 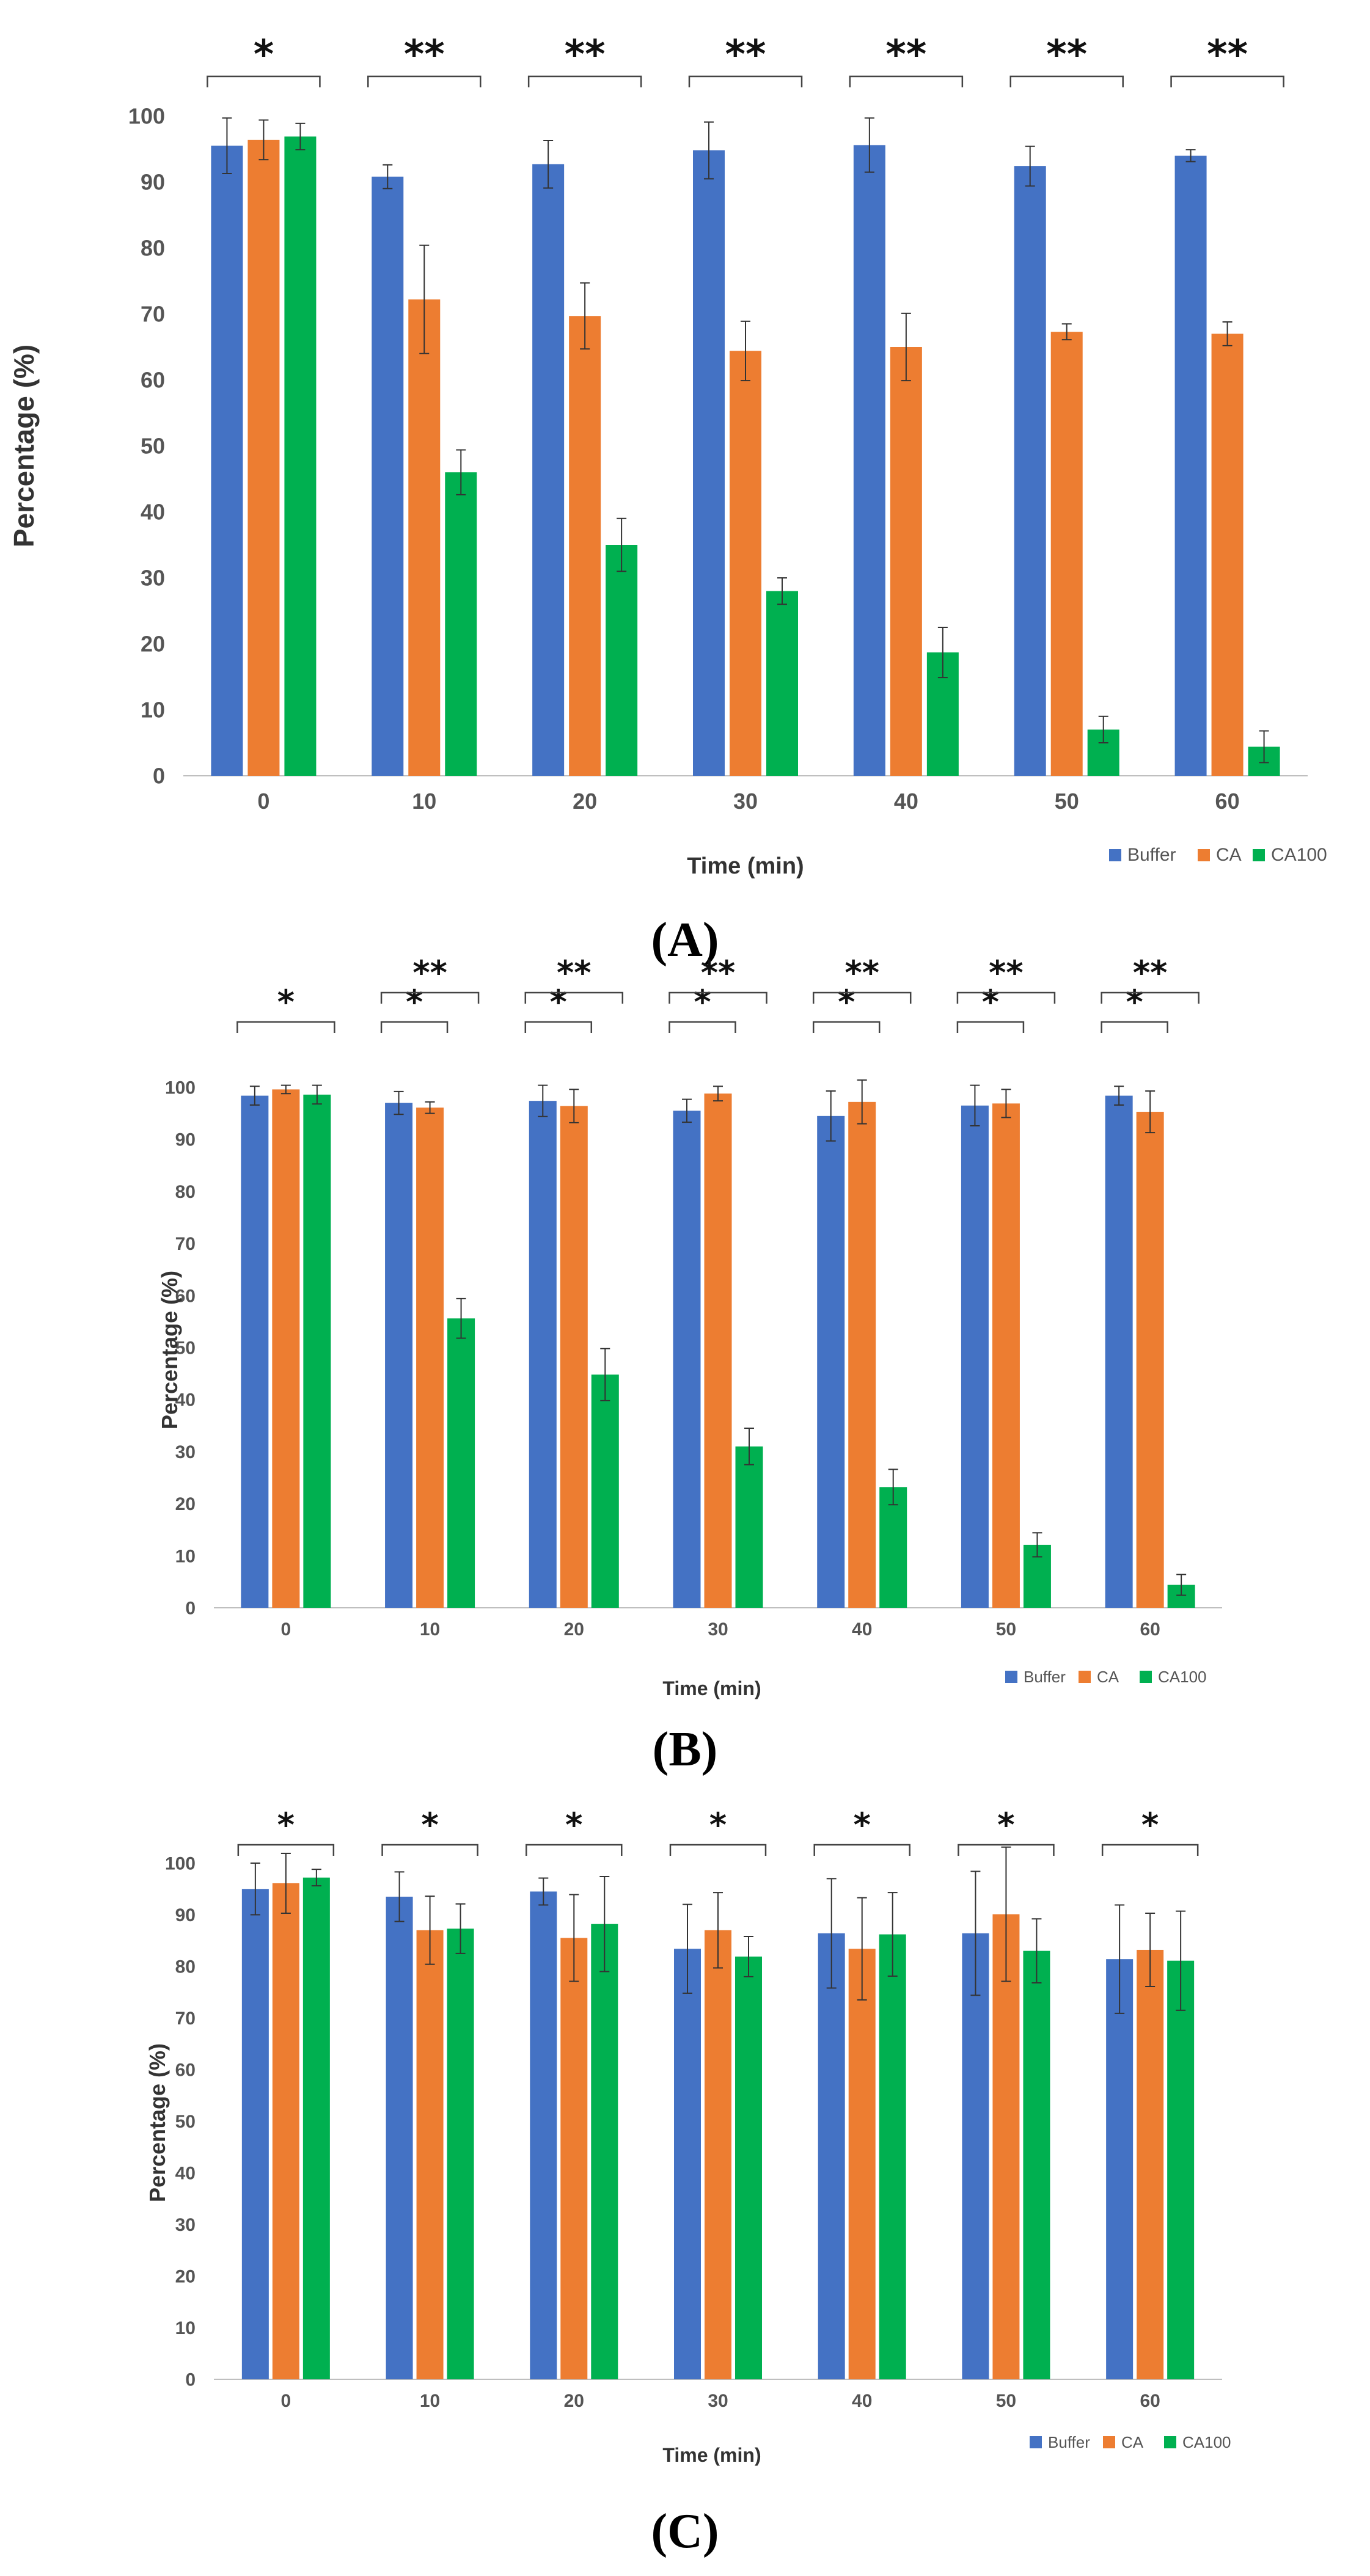 I want to click on y-tick-label: 70, so click(x=185, y=1244).